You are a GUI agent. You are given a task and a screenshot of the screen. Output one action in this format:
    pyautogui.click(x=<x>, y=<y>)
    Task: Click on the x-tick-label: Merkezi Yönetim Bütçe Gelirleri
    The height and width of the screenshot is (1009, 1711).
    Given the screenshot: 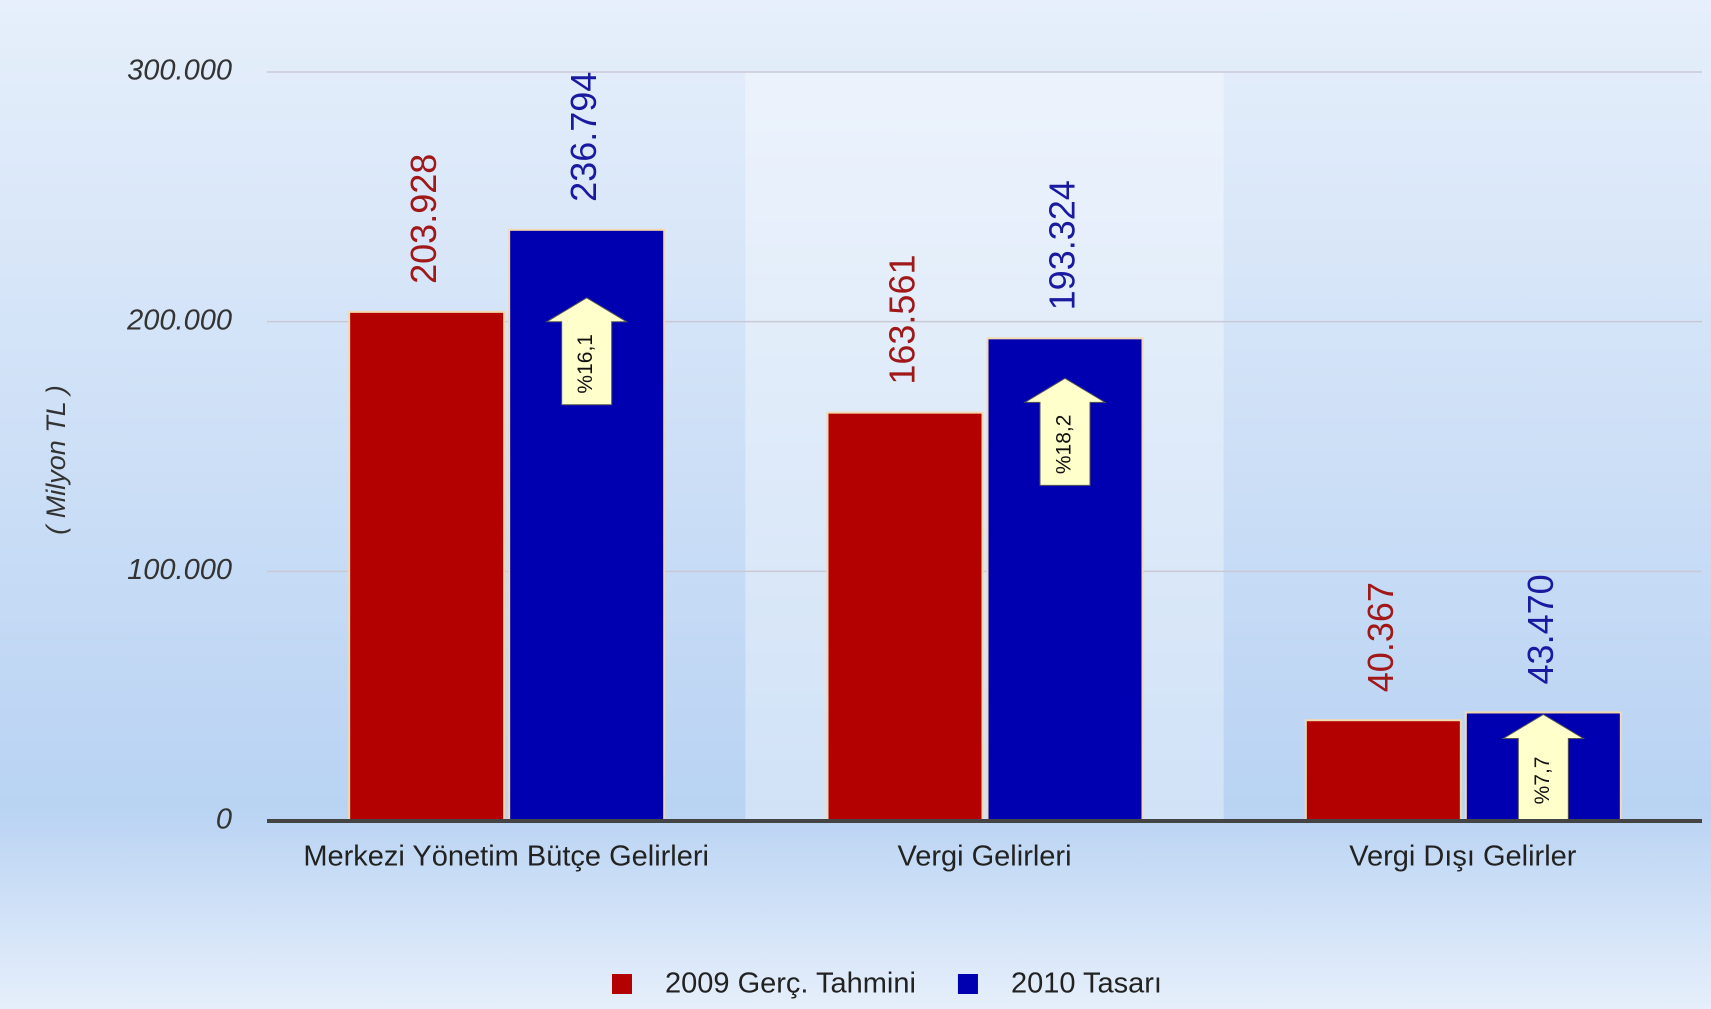 What is the action you would take?
    pyautogui.click(x=506, y=857)
    